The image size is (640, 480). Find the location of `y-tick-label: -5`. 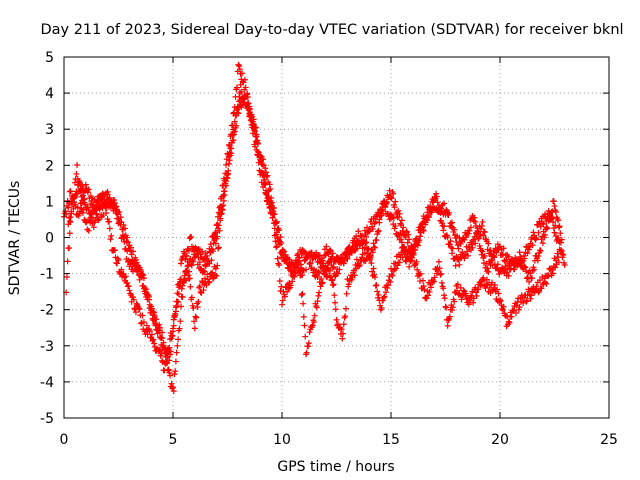

y-tick-label: -5 is located at coordinates (47, 419).